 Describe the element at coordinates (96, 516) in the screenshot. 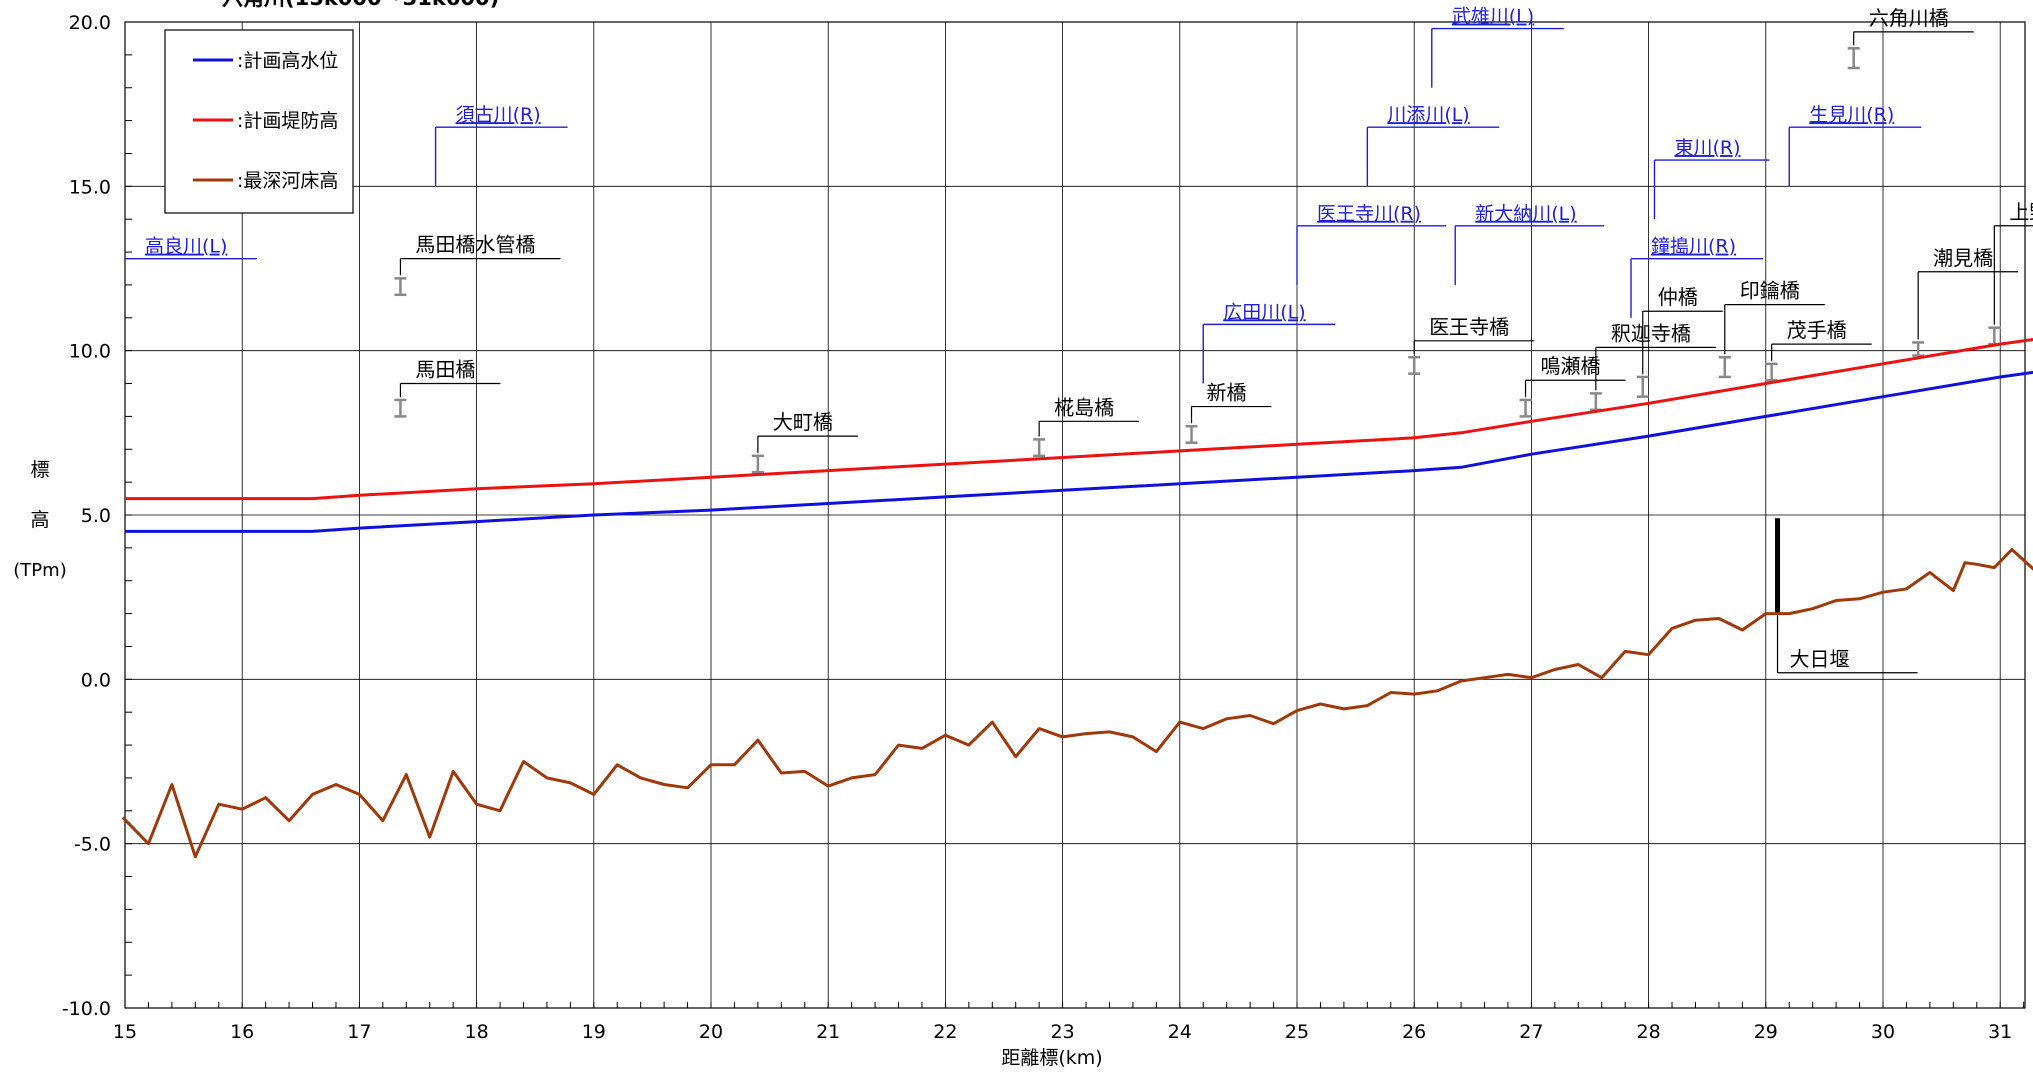

I see `y-tick-label: 5.0` at that location.